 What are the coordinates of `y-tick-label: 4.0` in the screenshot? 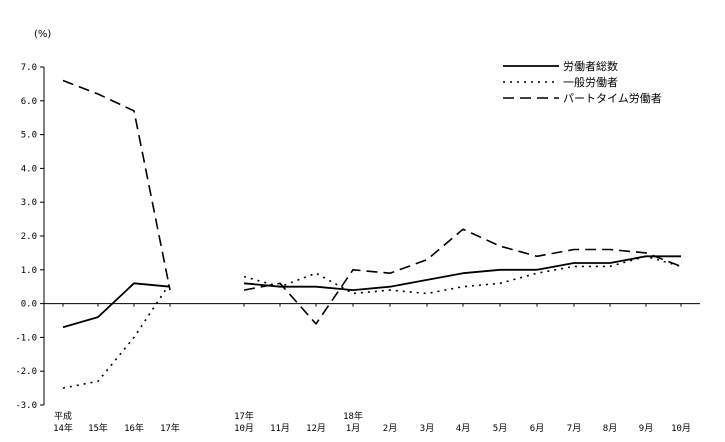 It's located at (29, 169).